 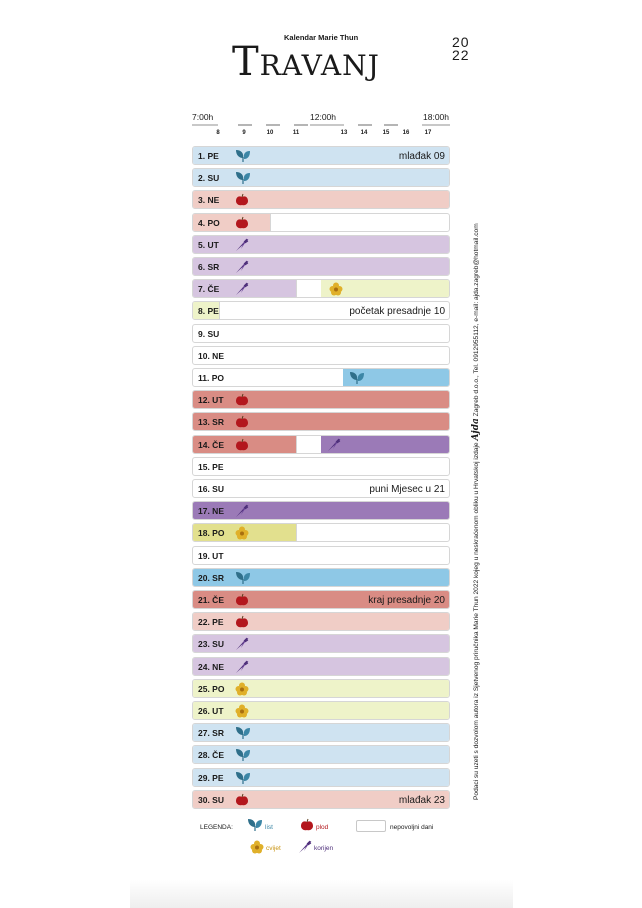 I want to click on day-row: 22. PE, so click(x=321, y=621).